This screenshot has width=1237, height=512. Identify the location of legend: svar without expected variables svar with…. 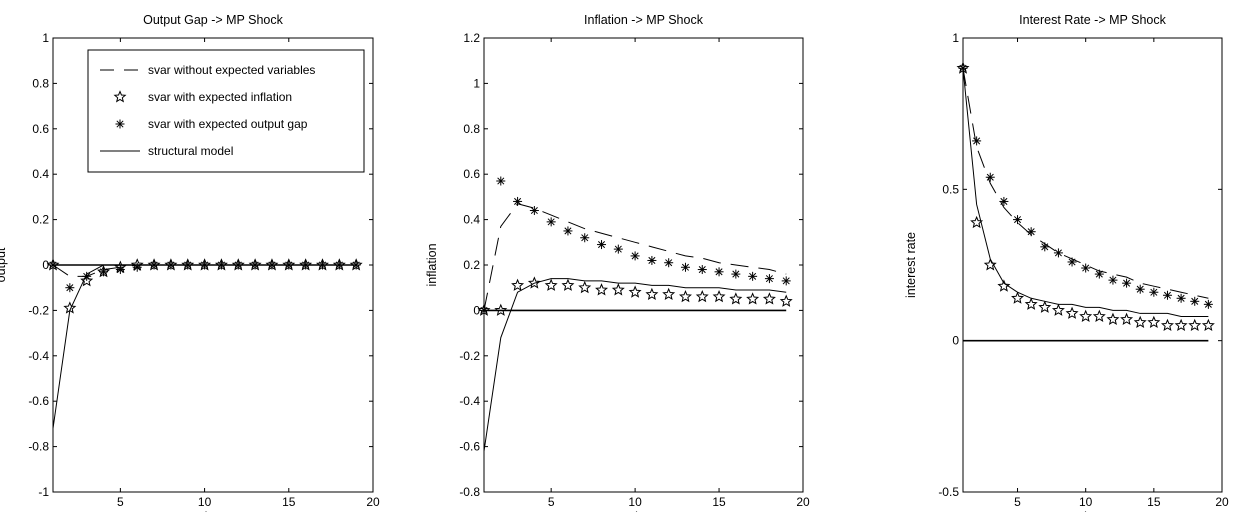
(226, 111).